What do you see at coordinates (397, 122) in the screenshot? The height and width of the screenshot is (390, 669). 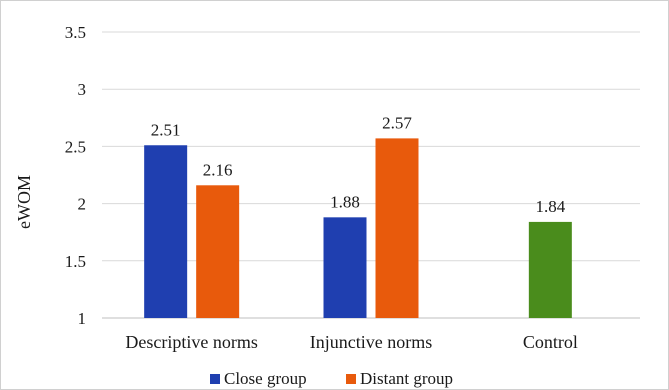 I see `data-label: 2.57` at bounding box center [397, 122].